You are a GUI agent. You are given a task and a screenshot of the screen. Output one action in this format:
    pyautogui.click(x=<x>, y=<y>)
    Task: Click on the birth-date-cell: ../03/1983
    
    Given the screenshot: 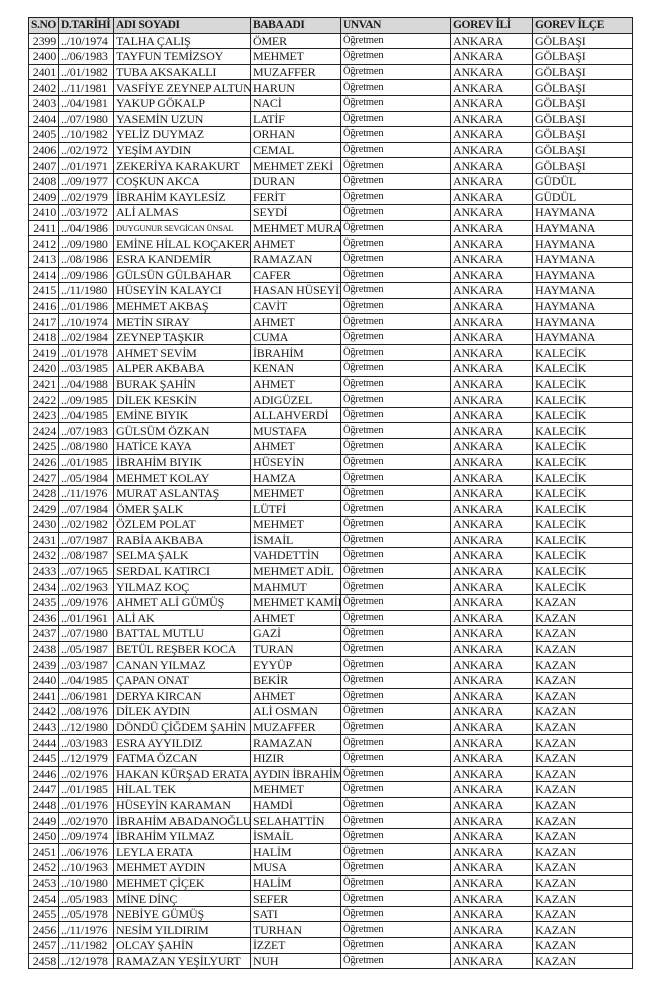 What is the action you would take?
    pyautogui.click(x=86, y=742)
    